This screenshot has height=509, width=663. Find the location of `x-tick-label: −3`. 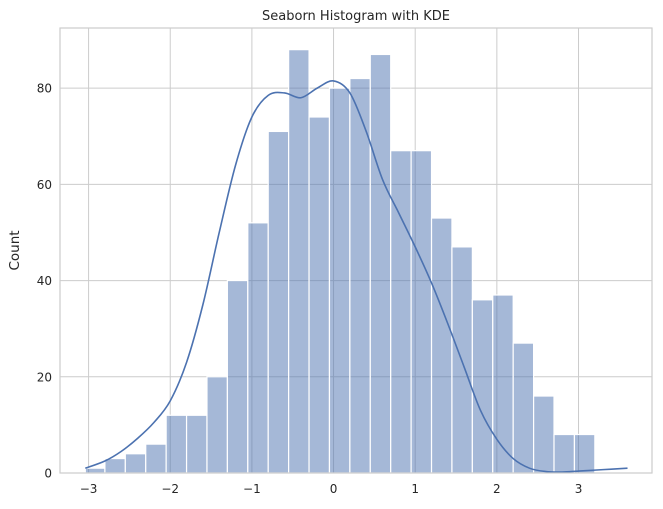

x-tick-label: −3 is located at coordinates (89, 489).